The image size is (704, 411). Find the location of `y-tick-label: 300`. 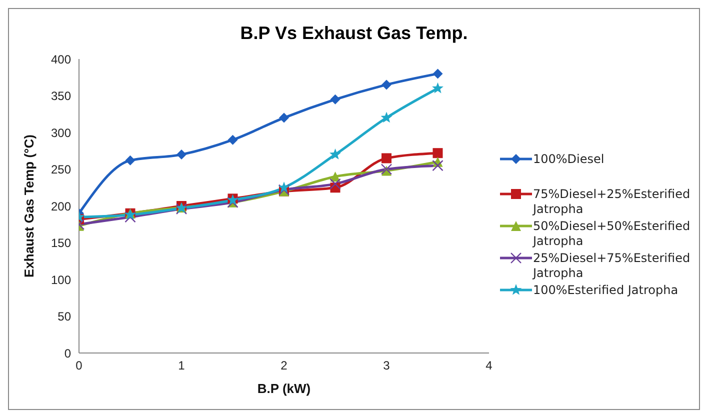

y-tick-label: 300 is located at coordinates (61, 133).